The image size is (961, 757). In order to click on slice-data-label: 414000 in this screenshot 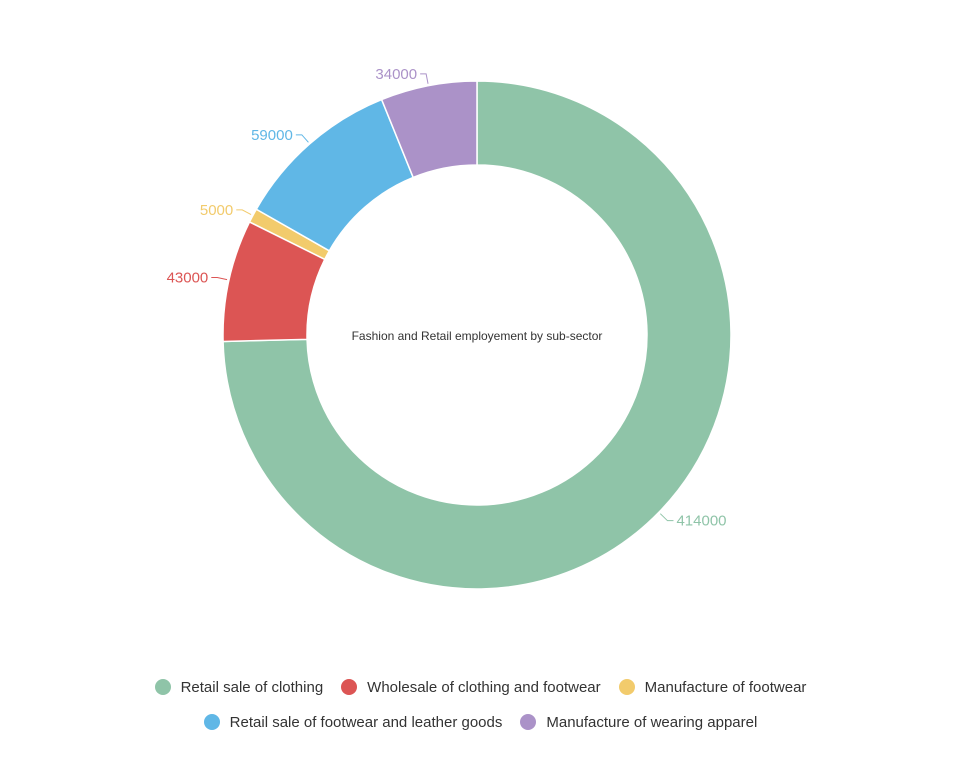, I will do `click(701, 521)`.